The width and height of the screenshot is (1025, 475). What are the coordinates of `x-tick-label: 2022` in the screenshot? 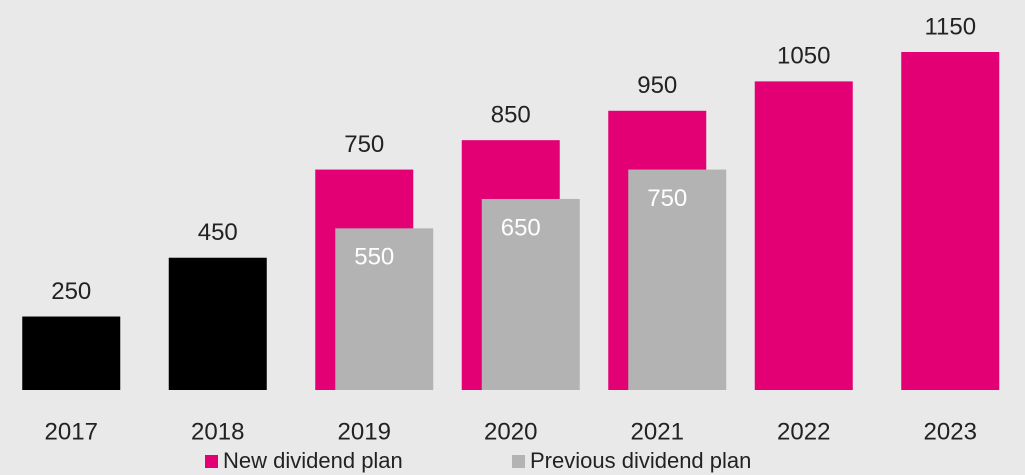 It's located at (803, 431).